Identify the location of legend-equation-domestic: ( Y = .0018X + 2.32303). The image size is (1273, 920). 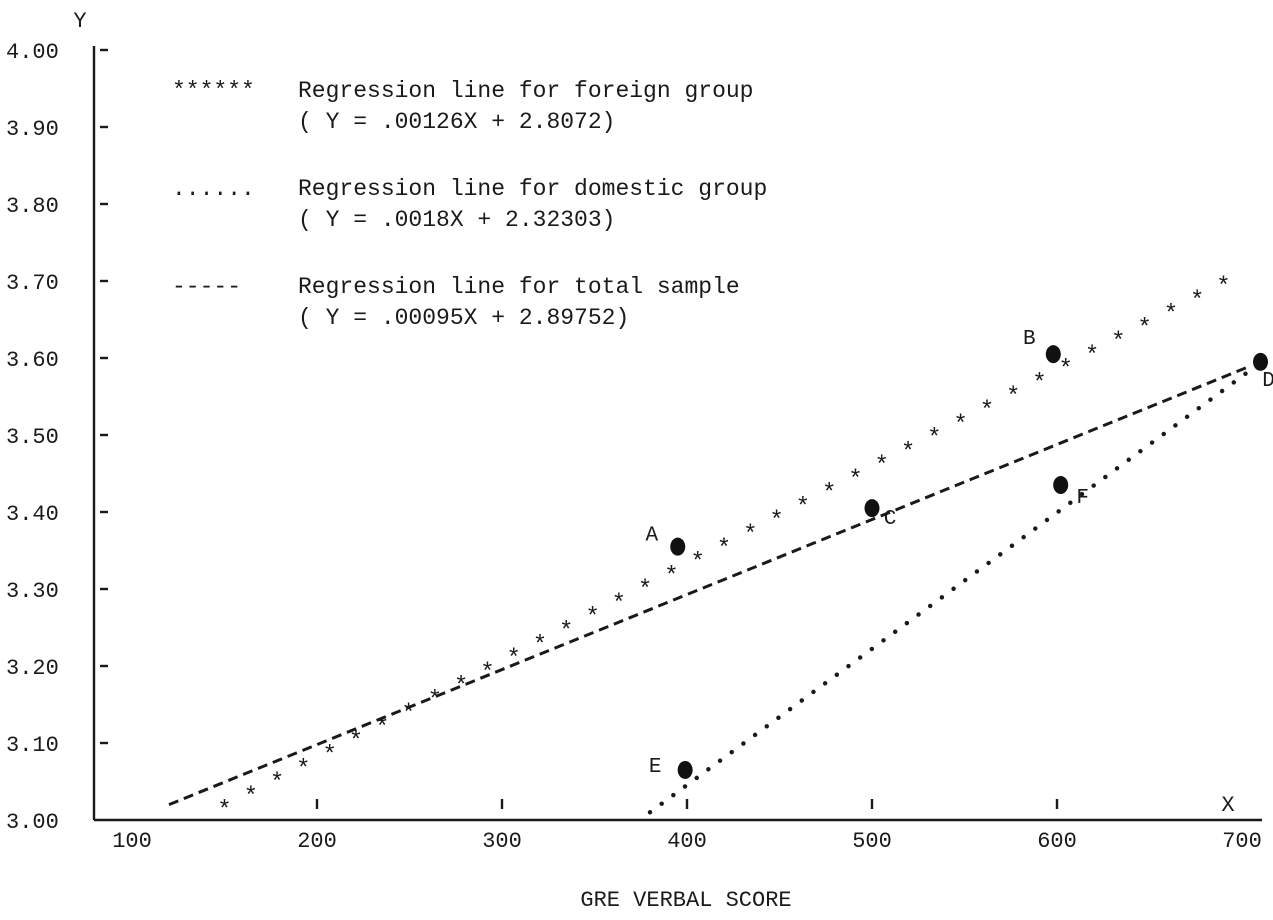
(456, 220).